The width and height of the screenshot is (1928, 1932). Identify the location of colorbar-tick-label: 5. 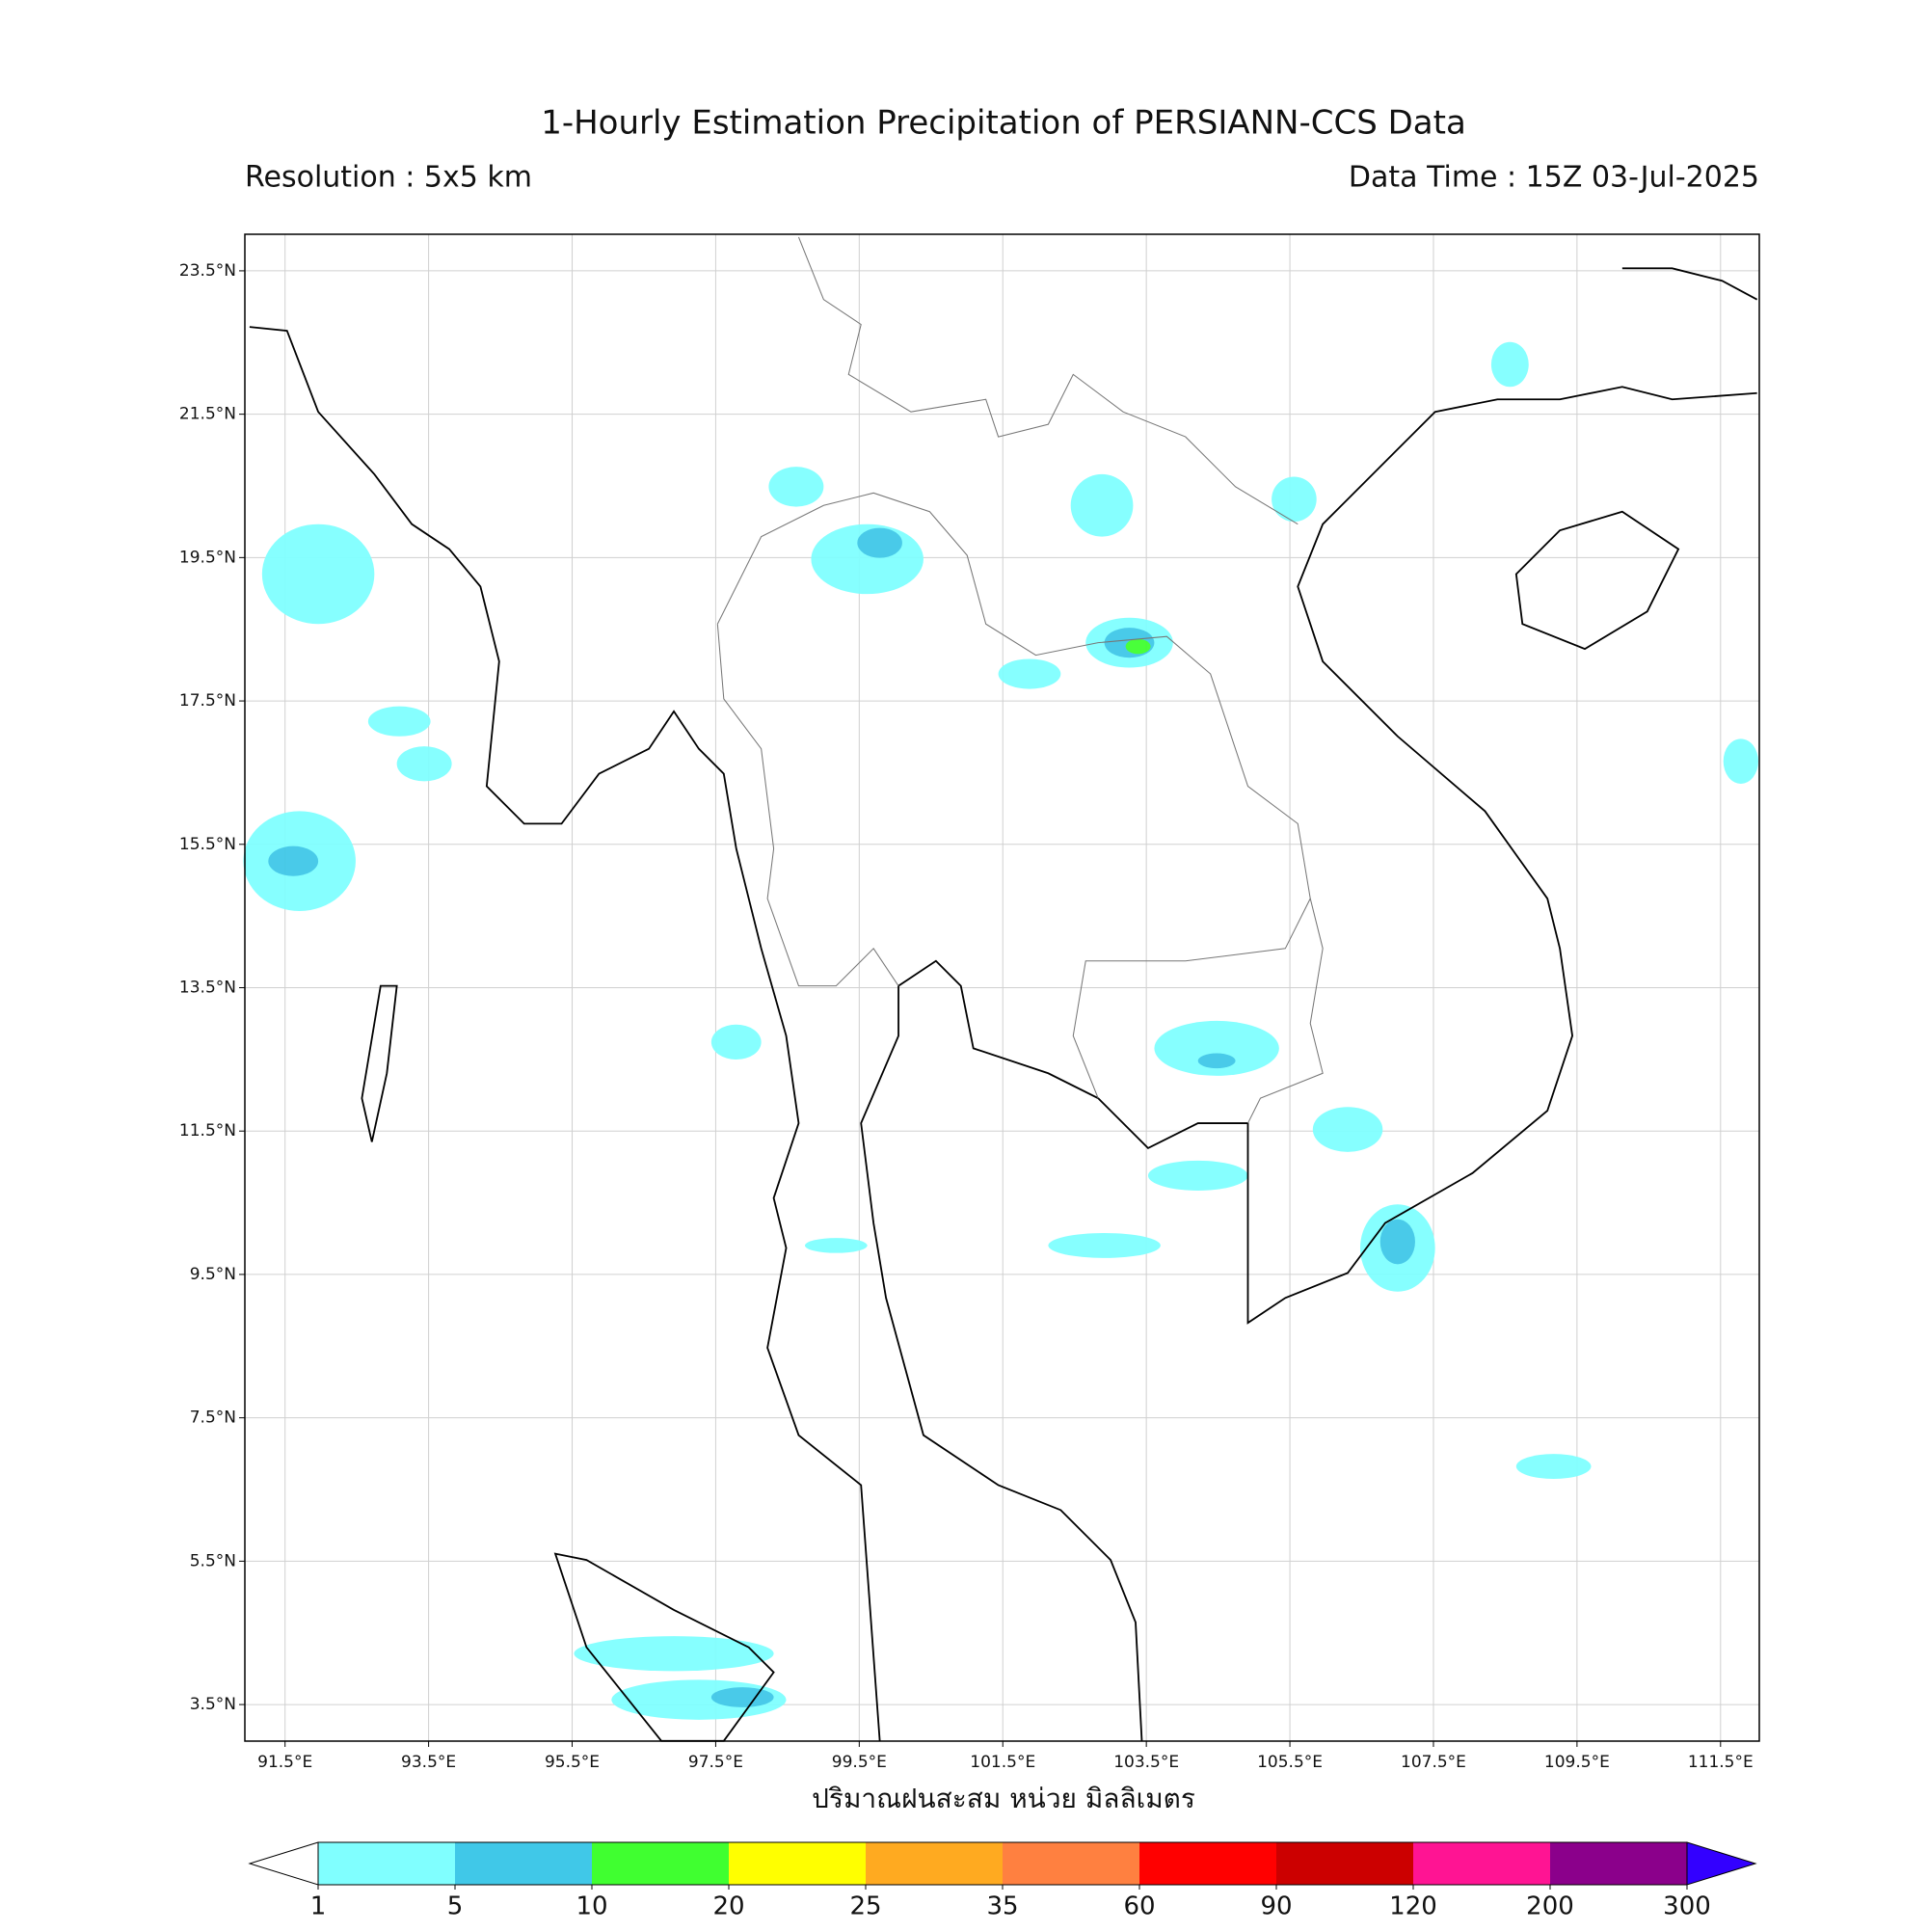
(455, 1907).